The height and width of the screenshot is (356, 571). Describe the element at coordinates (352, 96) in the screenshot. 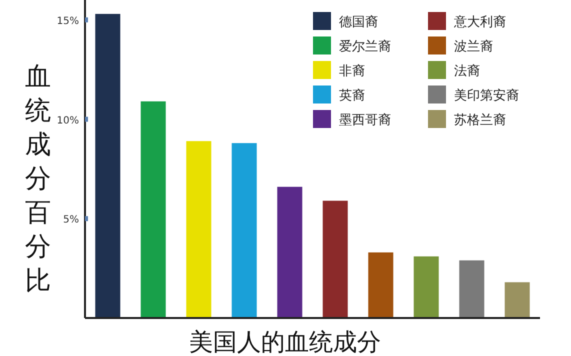

I see `legend-label: 英裔` at that location.